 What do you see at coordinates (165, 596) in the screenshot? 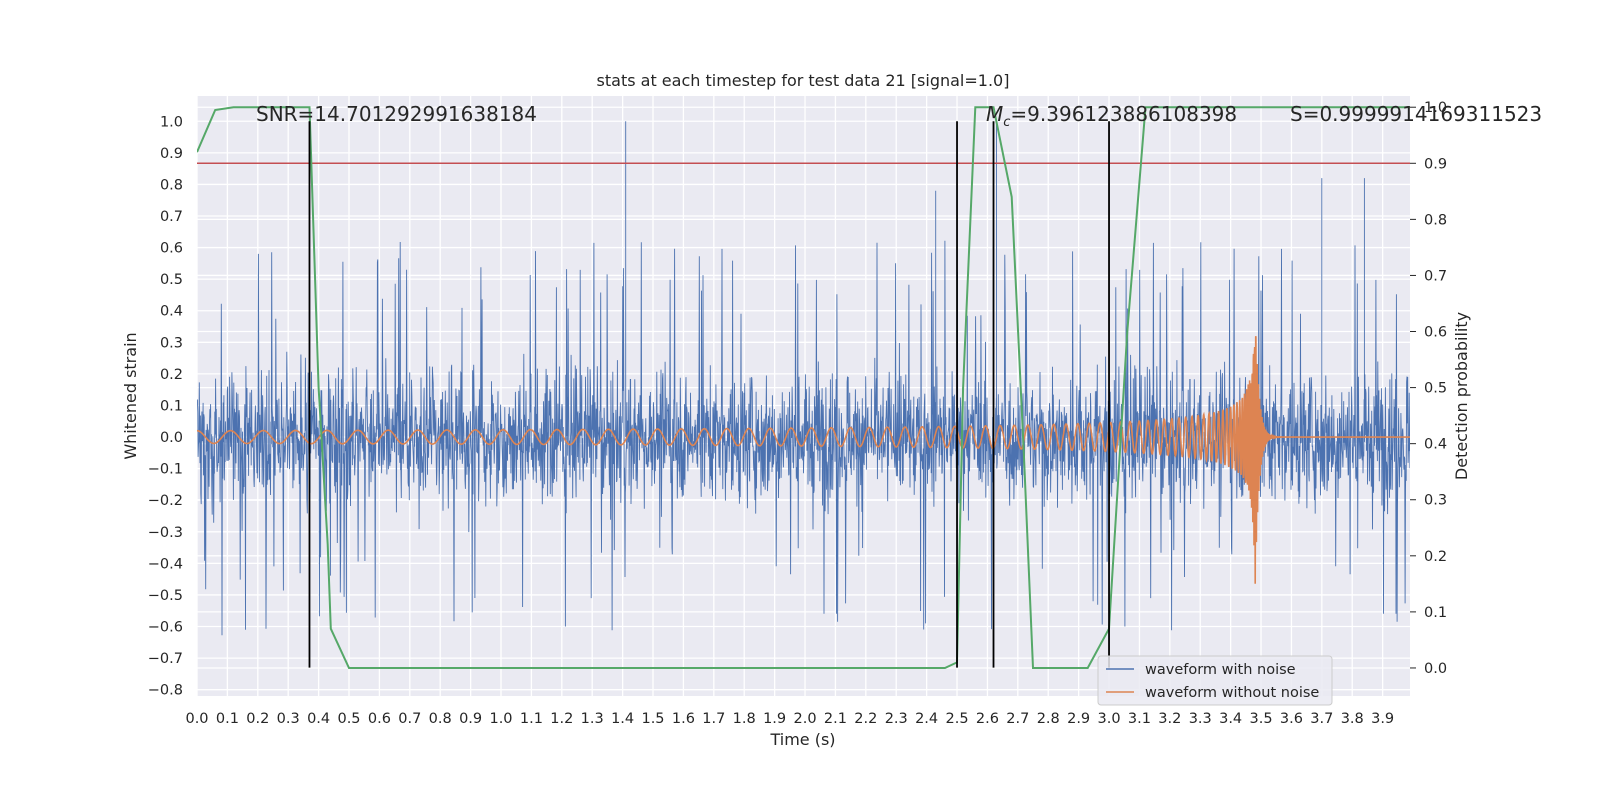
I see `y-tick-label: −0.5` at bounding box center [165, 596].